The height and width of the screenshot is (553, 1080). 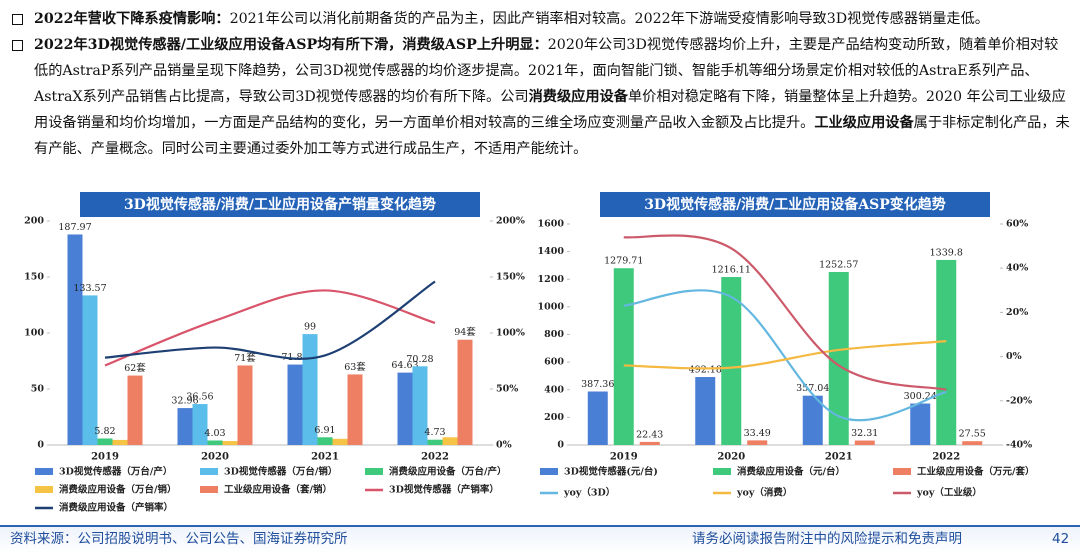 I want to click on data-label: 4.03, so click(x=214, y=433).